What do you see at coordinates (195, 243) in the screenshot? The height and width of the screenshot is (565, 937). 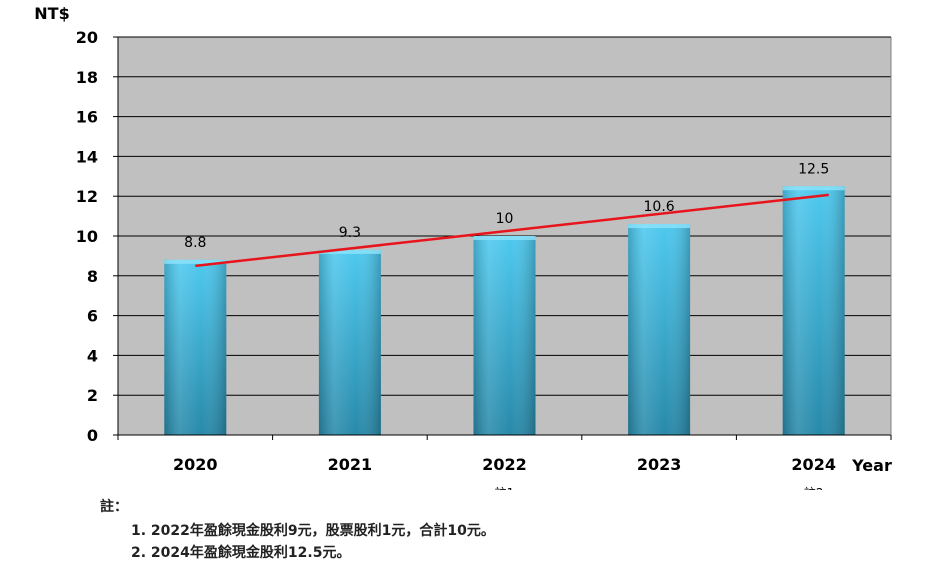 I see `value-label-2020: 8.8` at bounding box center [195, 243].